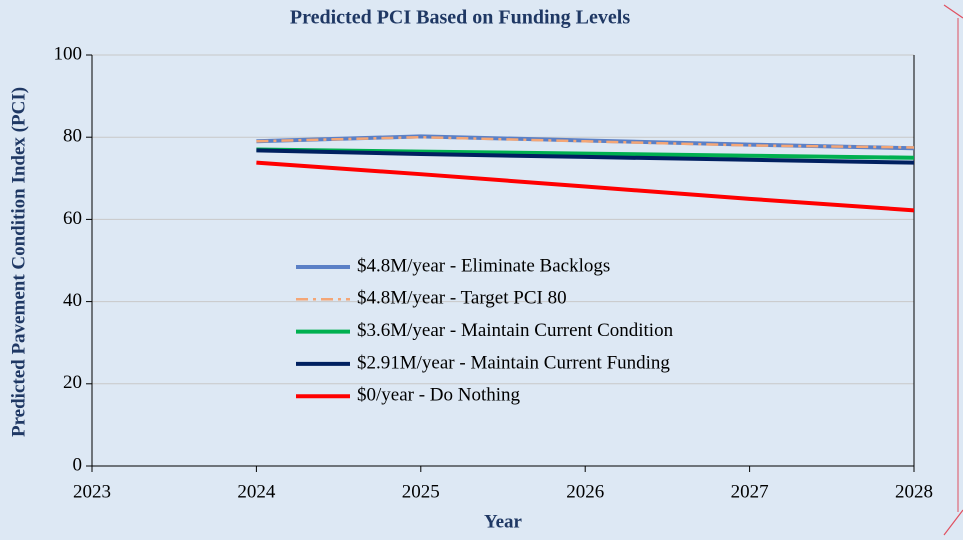  Describe the element at coordinates (256, 491) in the screenshot. I see `x-tick-label: 2024` at that location.